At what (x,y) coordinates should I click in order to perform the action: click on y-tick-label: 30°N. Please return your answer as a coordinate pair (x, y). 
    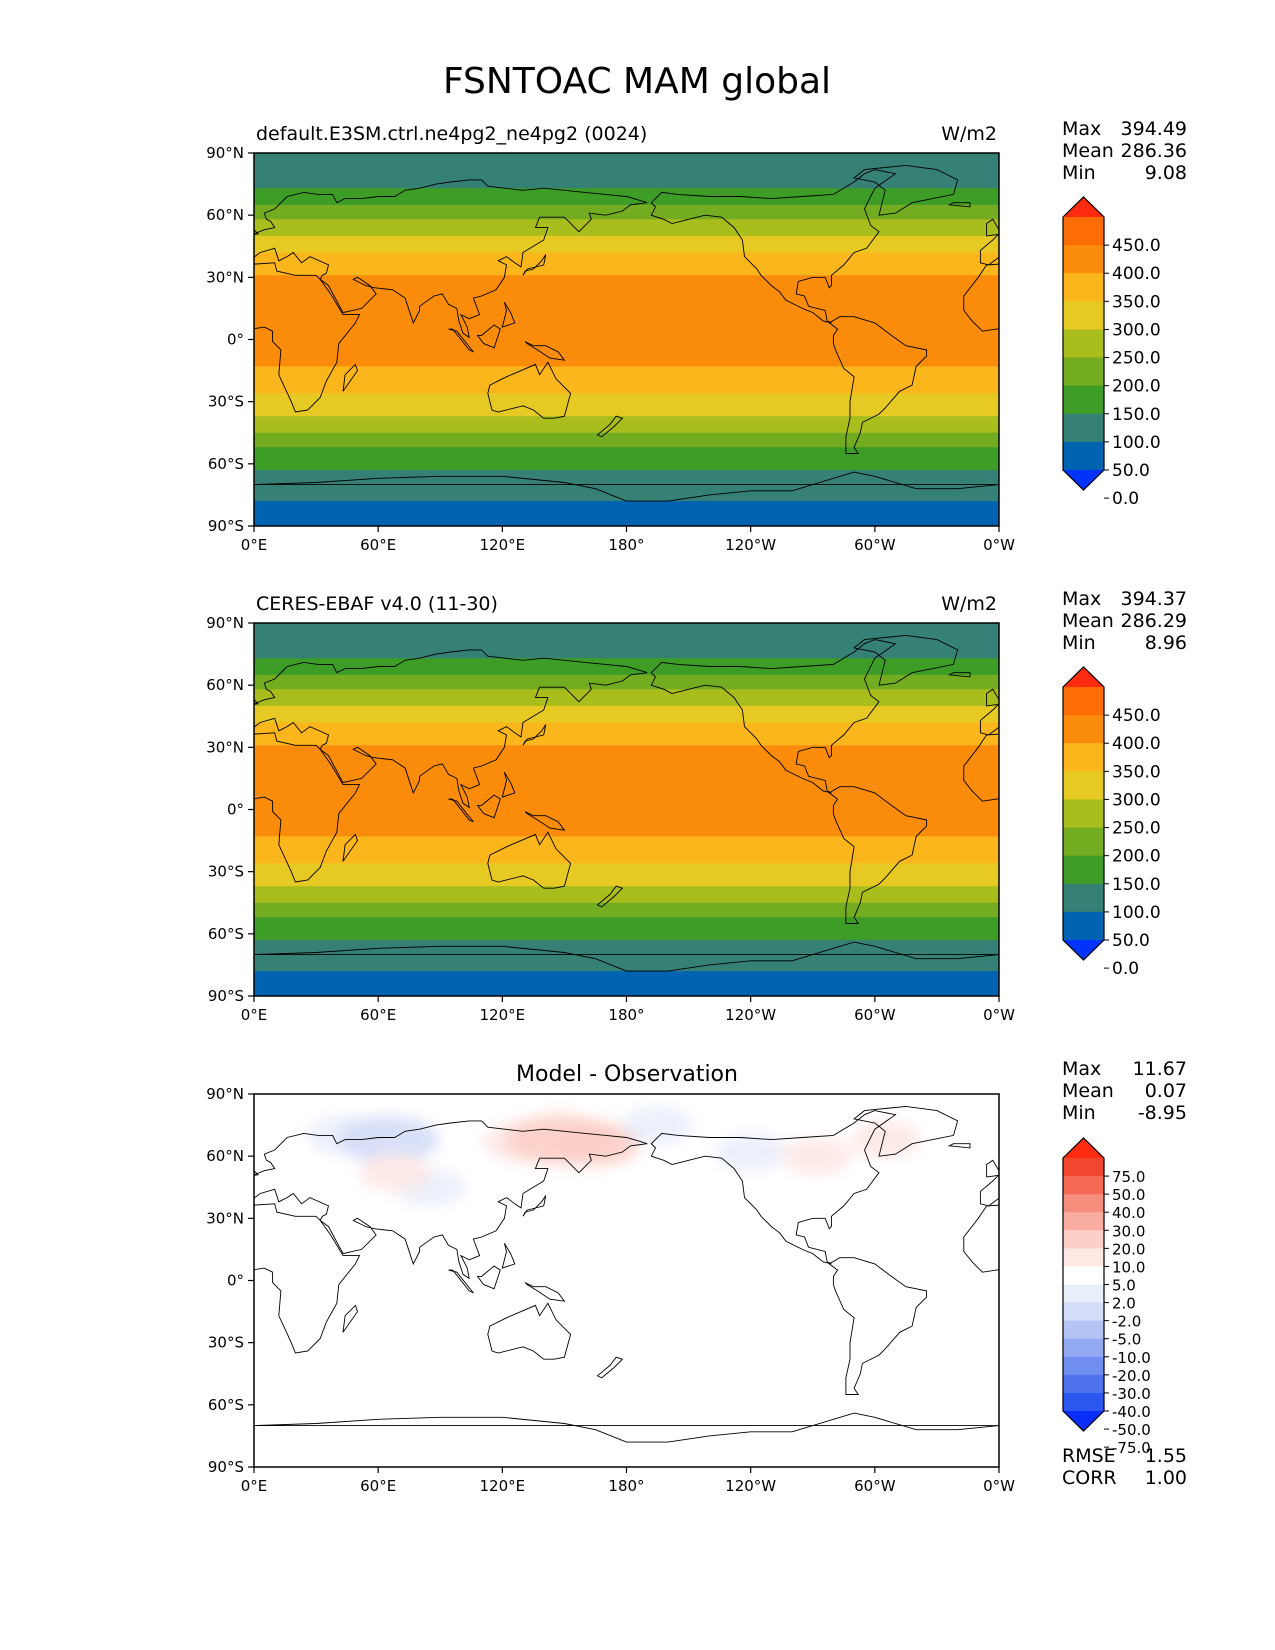
    Looking at the image, I should click on (225, 1218).